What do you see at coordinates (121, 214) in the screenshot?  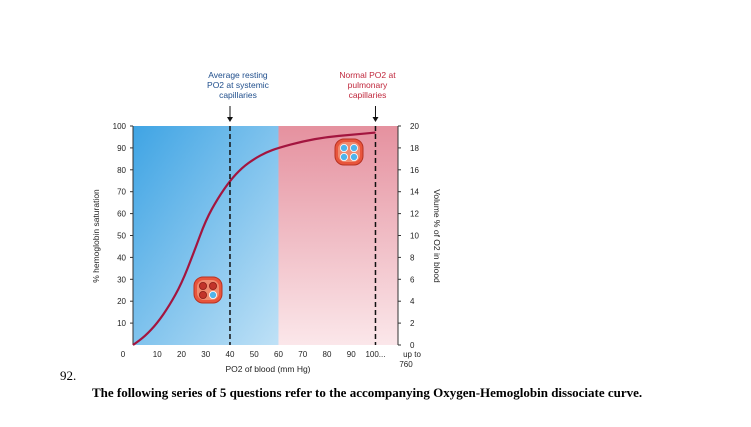 I see `y-tick-label: 60` at bounding box center [121, 214].